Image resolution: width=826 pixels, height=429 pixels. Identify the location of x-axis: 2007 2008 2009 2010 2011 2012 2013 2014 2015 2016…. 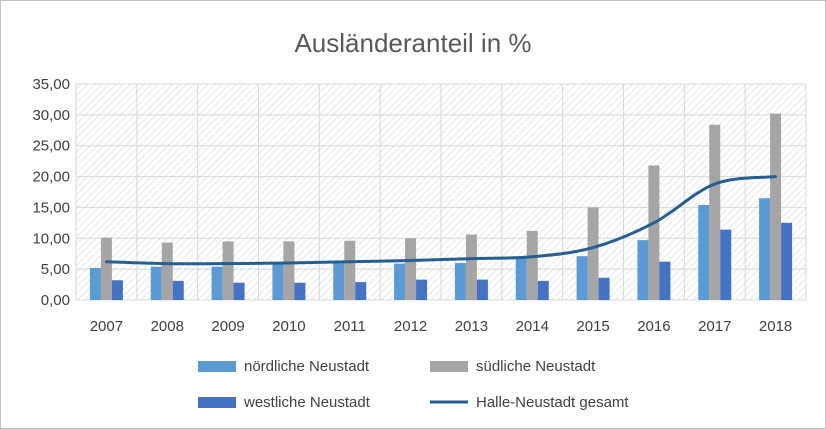
(441, 326).